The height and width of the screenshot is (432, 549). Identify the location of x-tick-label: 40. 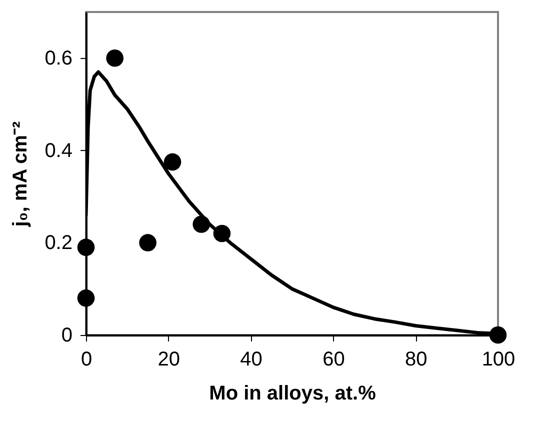
(251, 359).